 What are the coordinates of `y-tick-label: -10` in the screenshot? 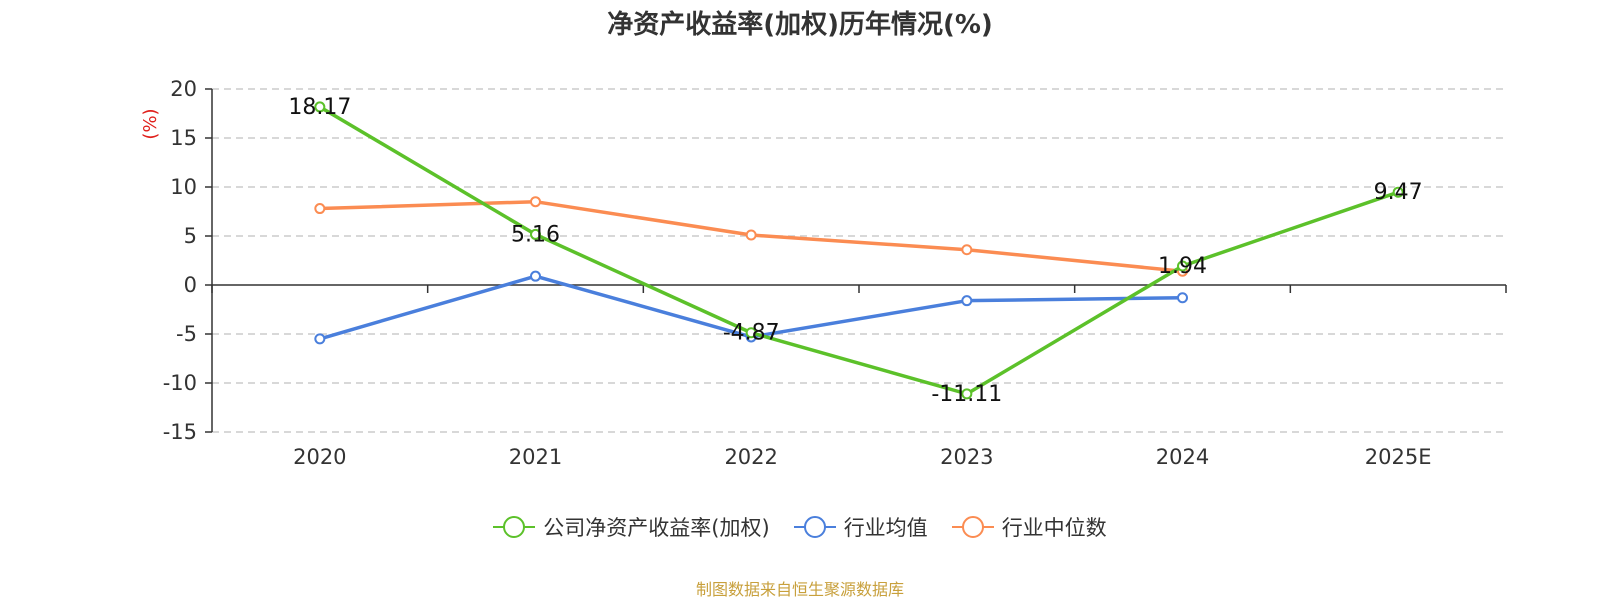 It's located at (180, 383).